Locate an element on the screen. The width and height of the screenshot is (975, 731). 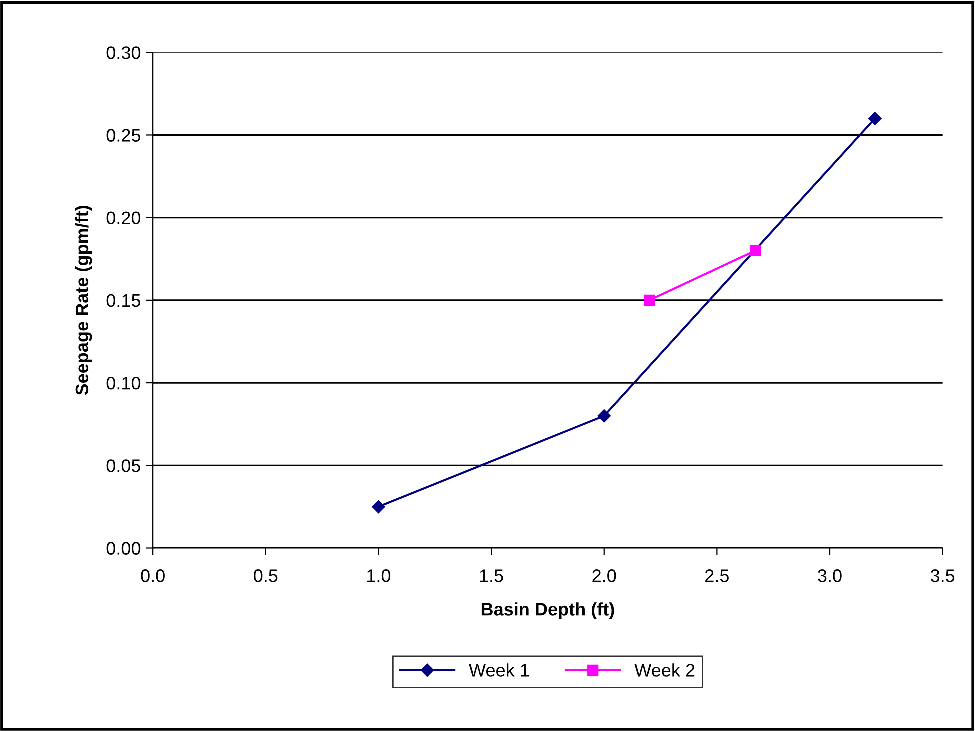
y-tick-label: 0.00 is located at coordinates (123, 548).